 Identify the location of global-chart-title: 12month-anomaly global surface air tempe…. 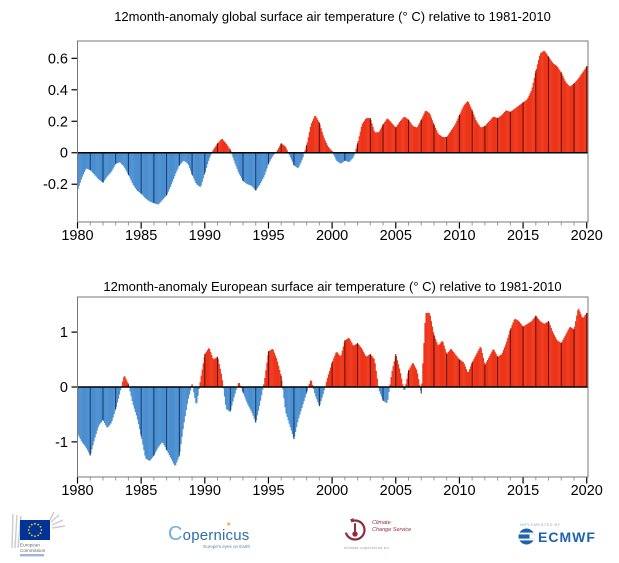
(332, 16).